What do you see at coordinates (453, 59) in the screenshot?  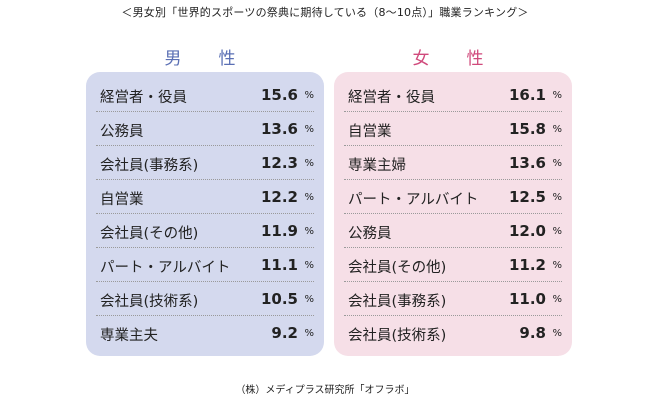 I see `female-heading: 女 性` at bounding box center [453, 59].